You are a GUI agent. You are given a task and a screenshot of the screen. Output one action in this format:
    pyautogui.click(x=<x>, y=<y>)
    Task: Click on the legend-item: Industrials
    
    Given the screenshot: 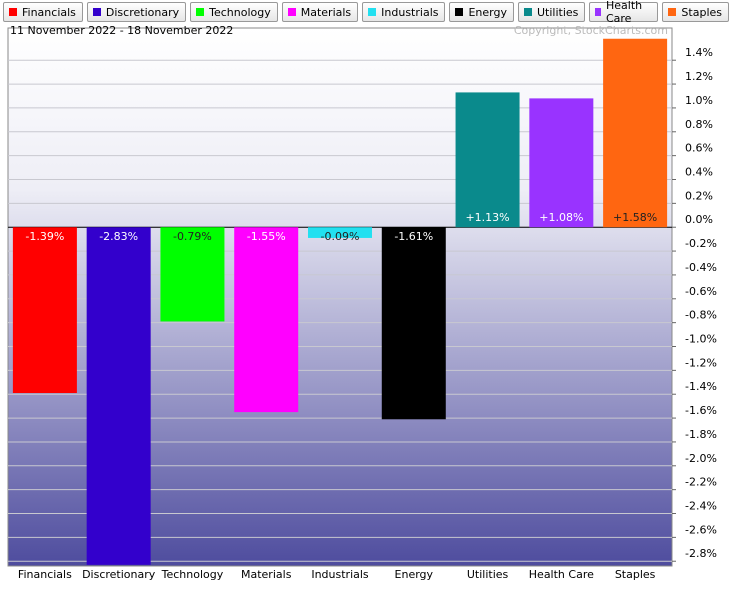 What is the action you would take?
    pyautogui.click(x=404, y=12)
    